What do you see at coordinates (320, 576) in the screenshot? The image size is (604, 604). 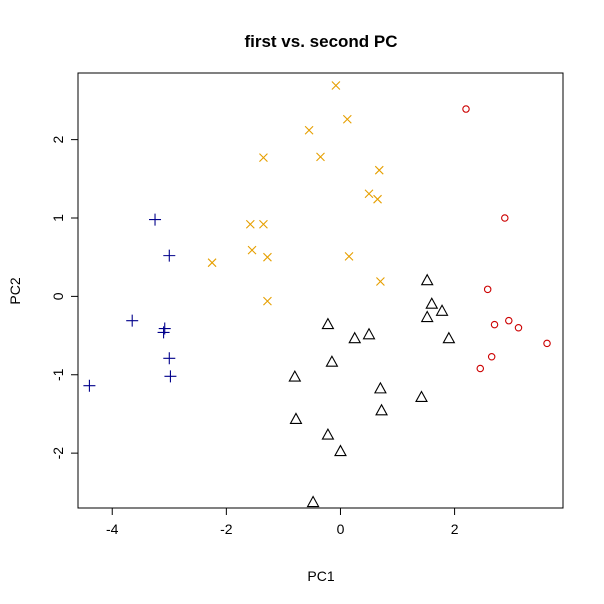 I see `x-axis-label: PC1` at bounding box center [320, 576].